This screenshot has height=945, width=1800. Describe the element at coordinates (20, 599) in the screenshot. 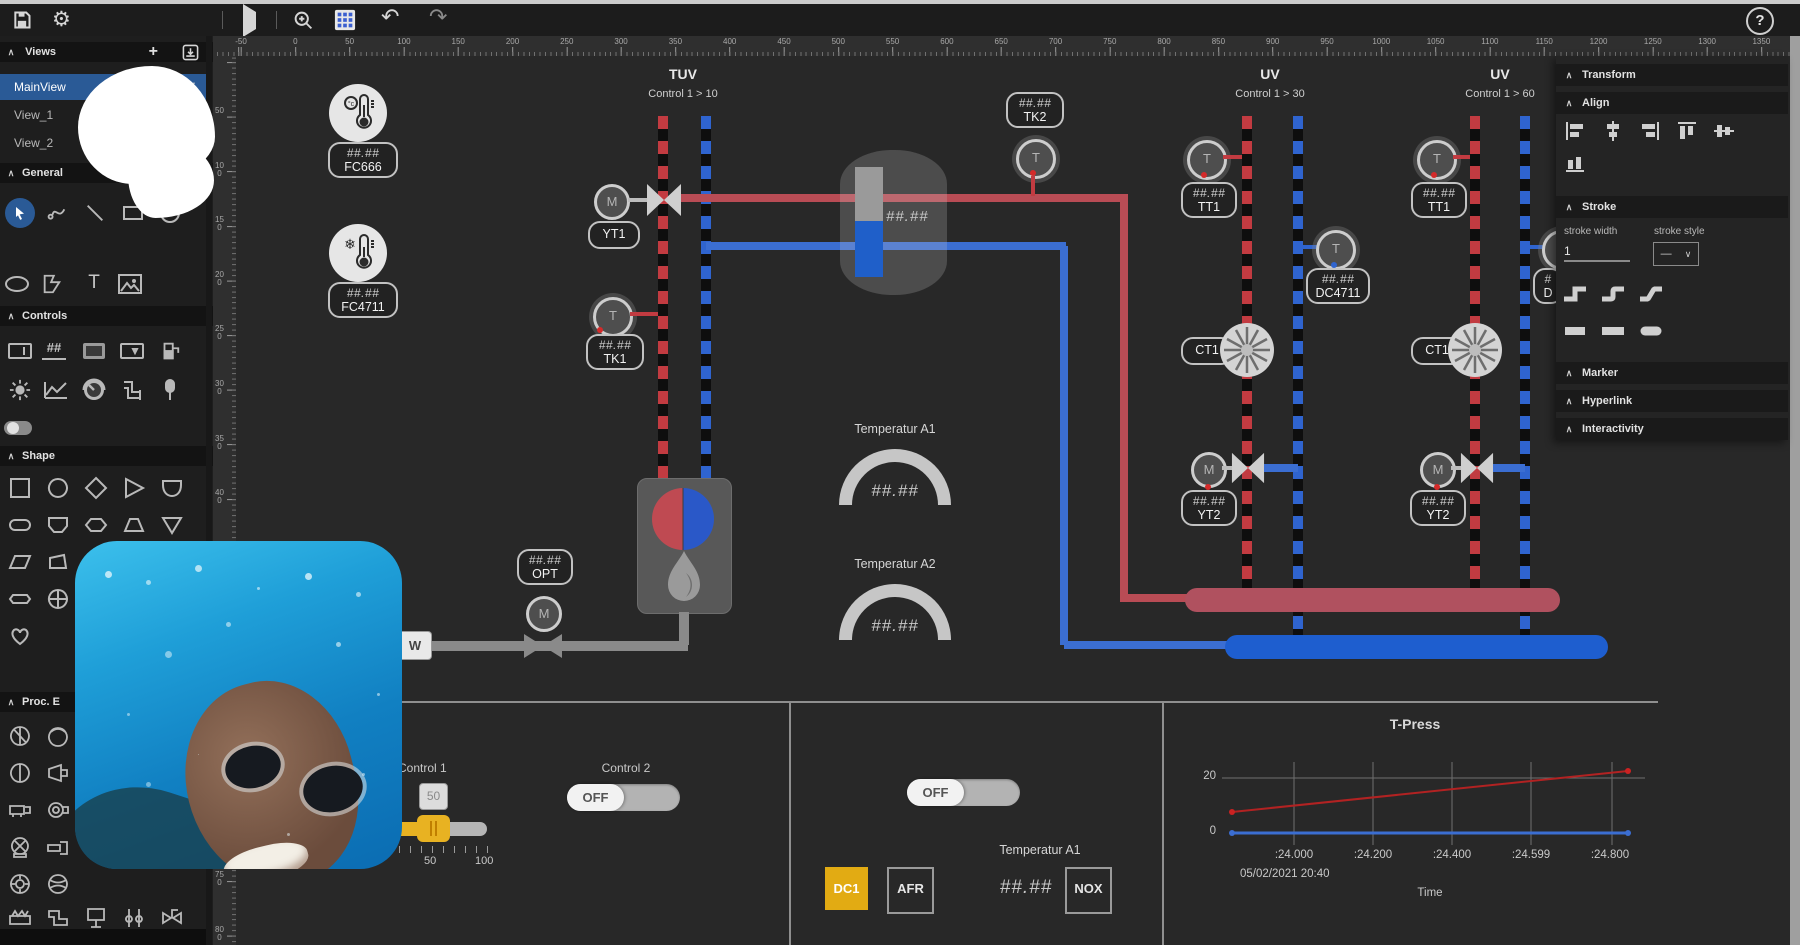

I see `shape-long-hexagon-tool` at that location.